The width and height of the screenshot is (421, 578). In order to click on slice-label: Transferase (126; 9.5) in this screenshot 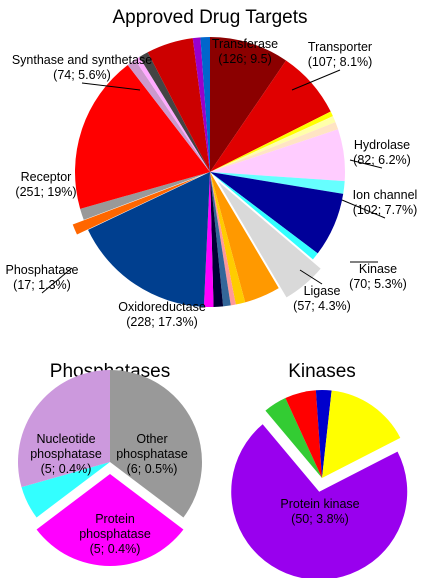, I will do `click(245, 52)`.